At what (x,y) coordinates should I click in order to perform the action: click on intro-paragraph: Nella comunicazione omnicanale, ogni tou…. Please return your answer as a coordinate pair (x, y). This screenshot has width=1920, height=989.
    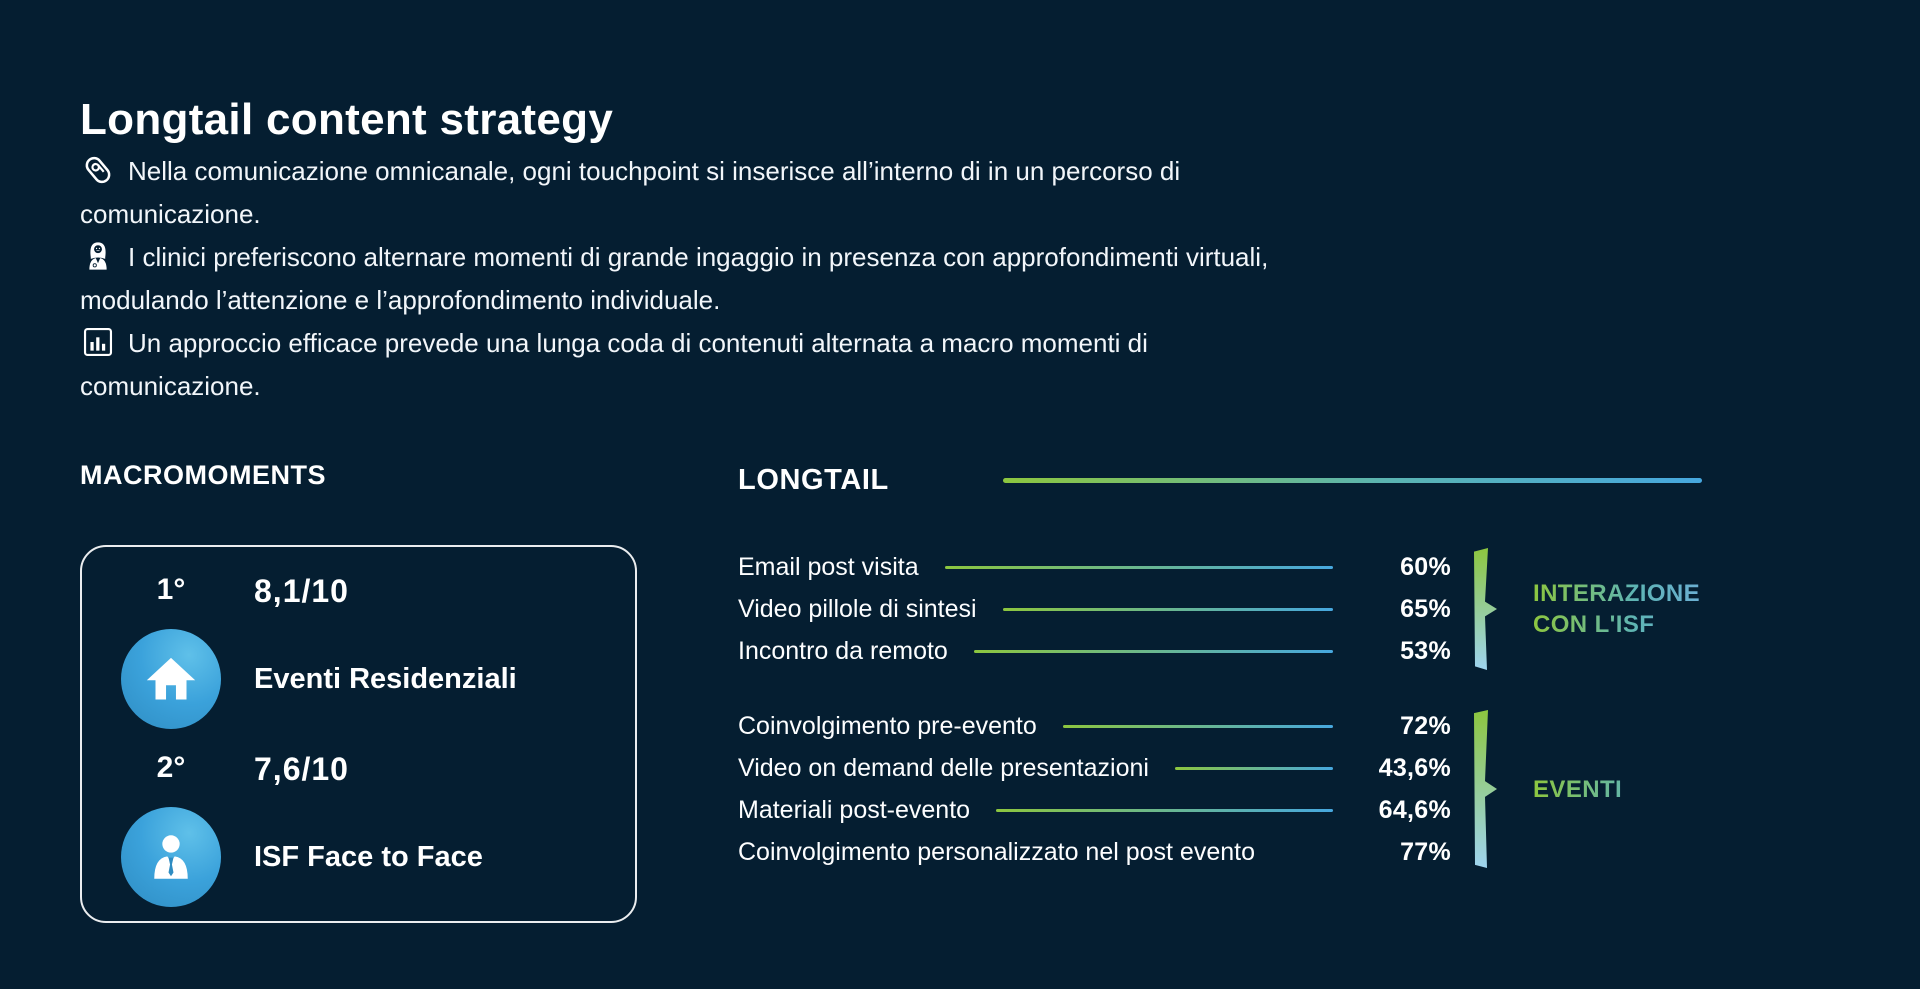
    Looking at the image, I should click on (685, 193).